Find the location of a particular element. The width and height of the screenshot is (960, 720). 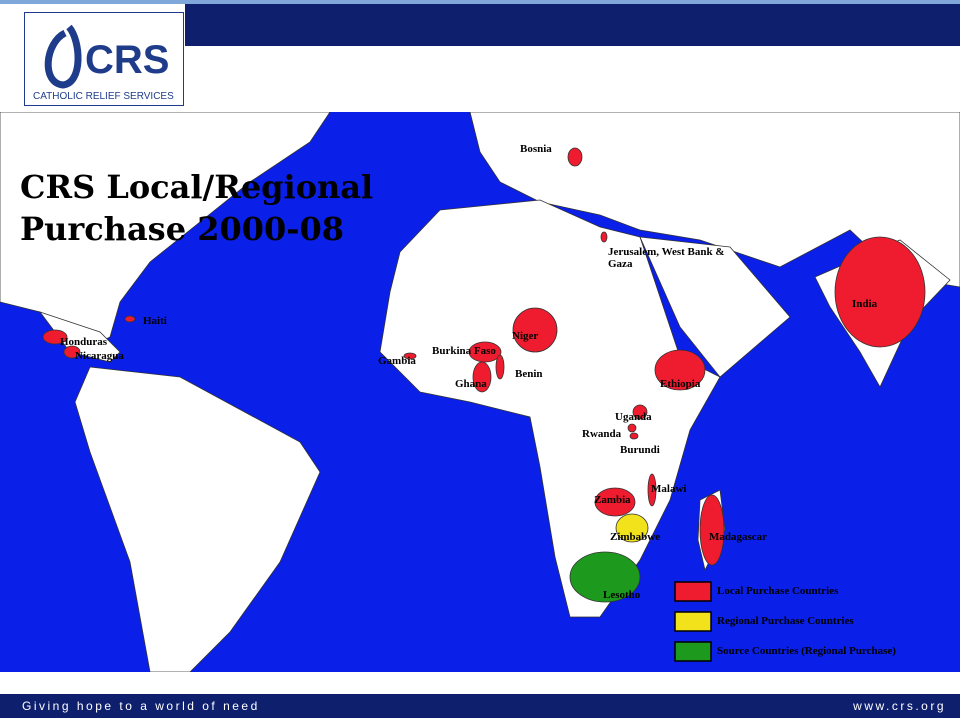

country-label: Uganda is located at coordinates (633, 417).